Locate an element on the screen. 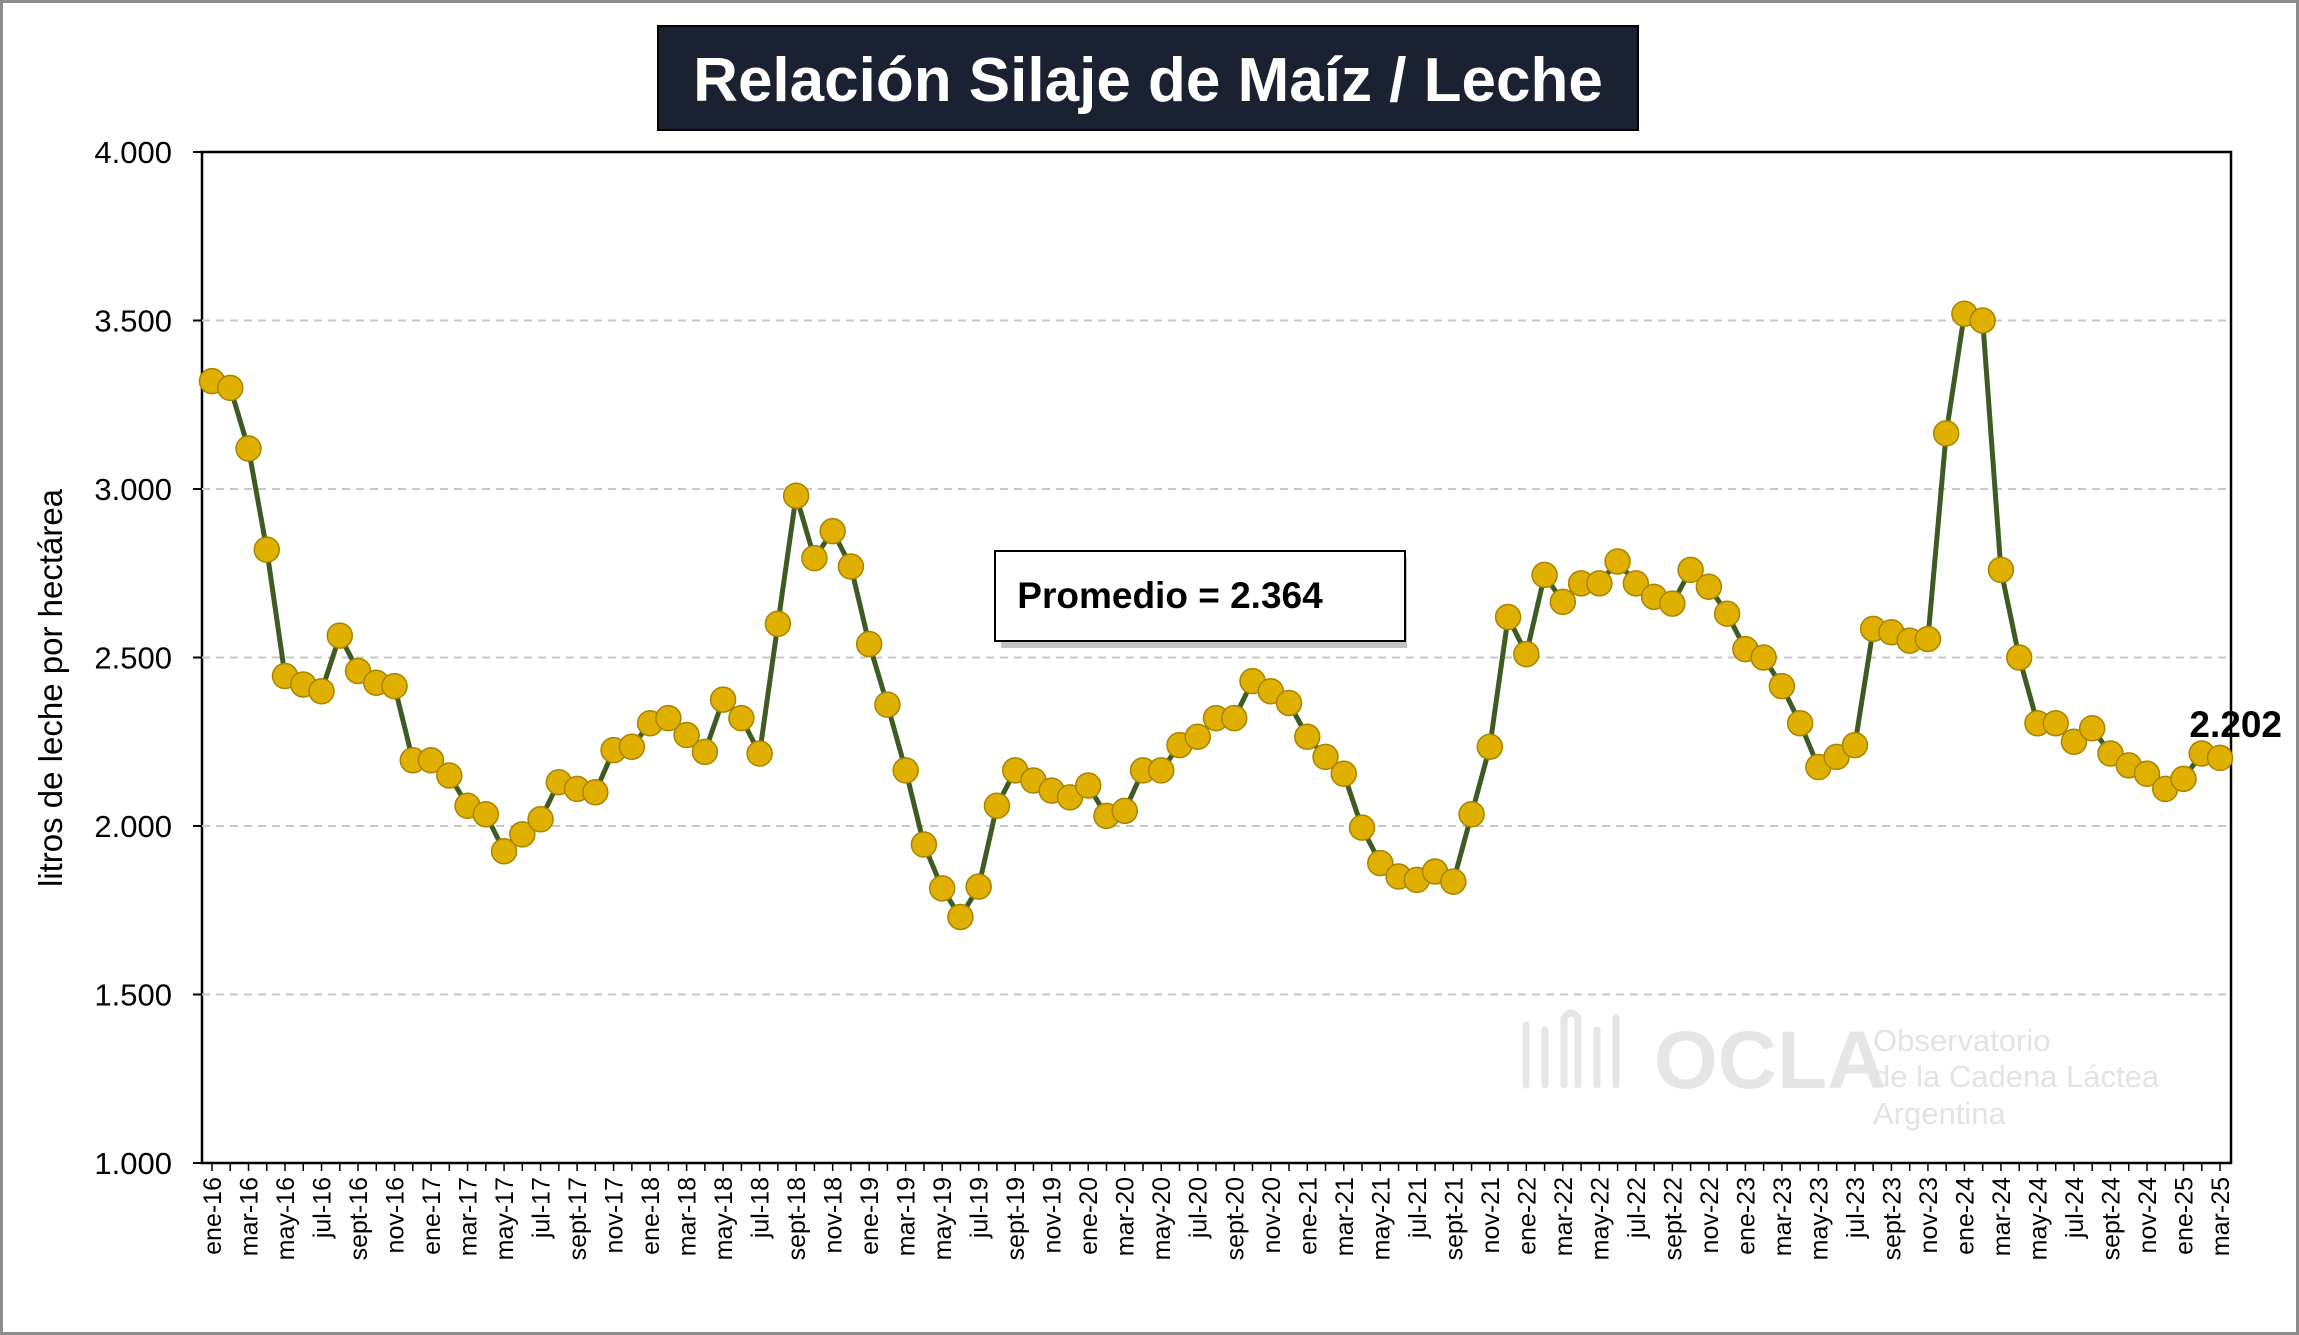  x-tick-label: may-16 is located at coordinates (286, 1218).